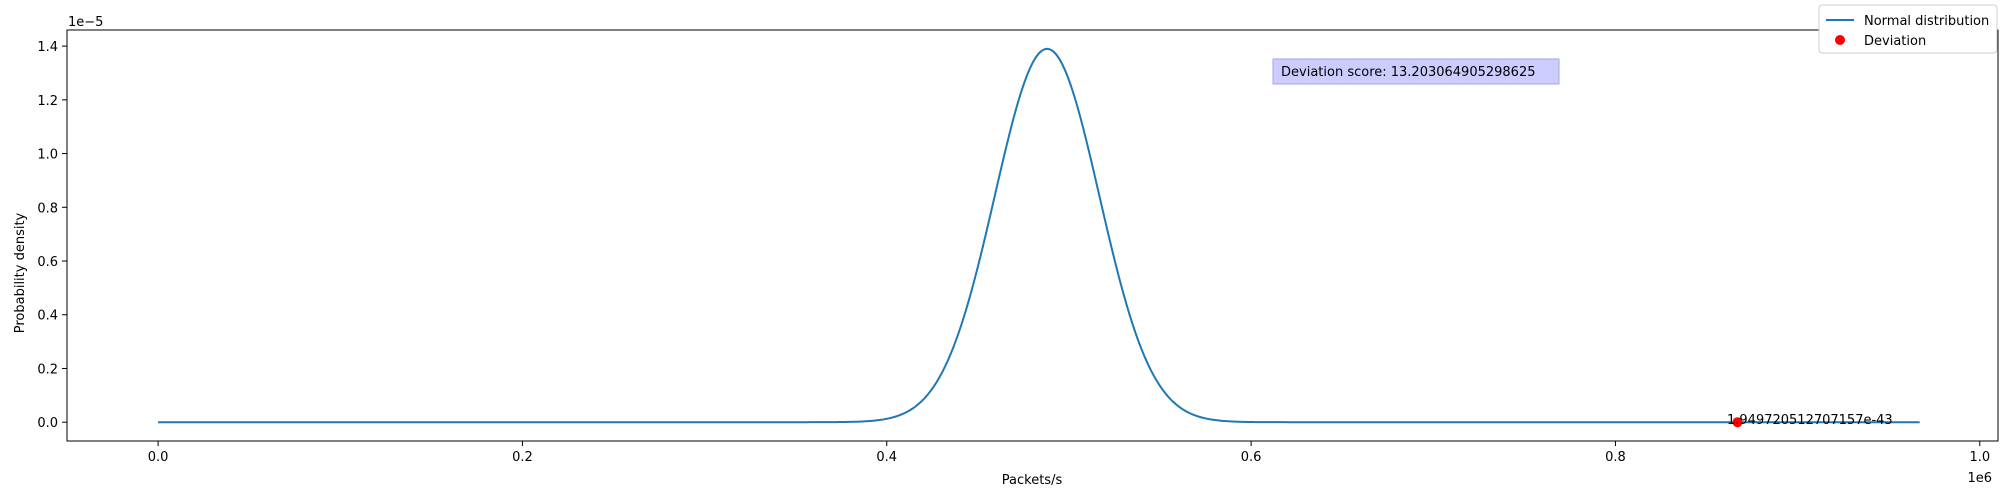 The width and height of the screenshot is (2000, 504). Describe the element at coordinates (20, 272) in the screenshot. I see `y-axis-title: Probability density` at that location.